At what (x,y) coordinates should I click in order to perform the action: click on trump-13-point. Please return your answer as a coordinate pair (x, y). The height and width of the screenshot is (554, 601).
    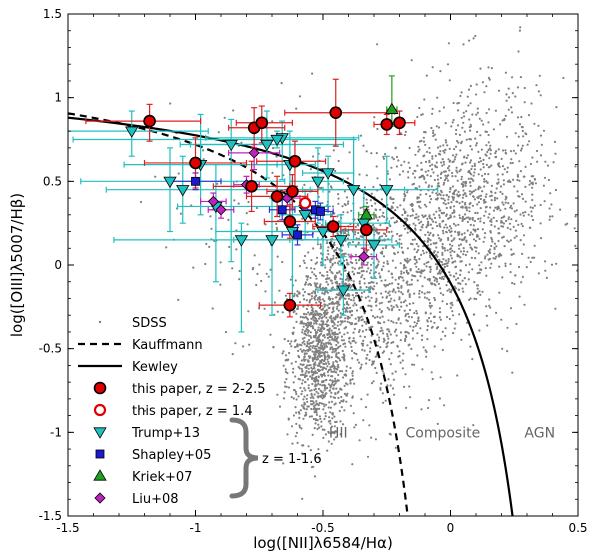
    Looking at the image, I should click on (272, 241).